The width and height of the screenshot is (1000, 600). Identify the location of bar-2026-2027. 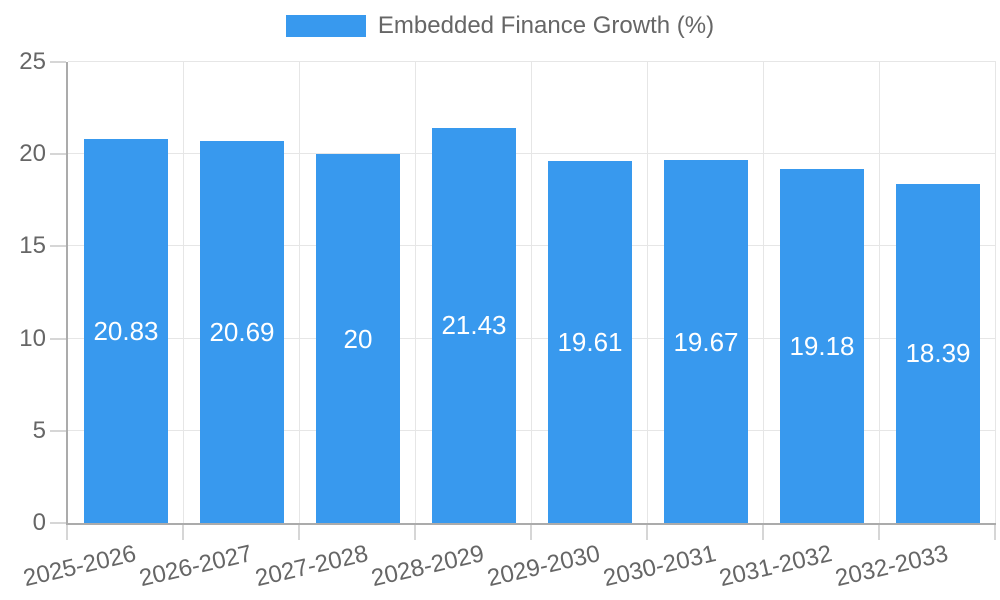
(242, 332).